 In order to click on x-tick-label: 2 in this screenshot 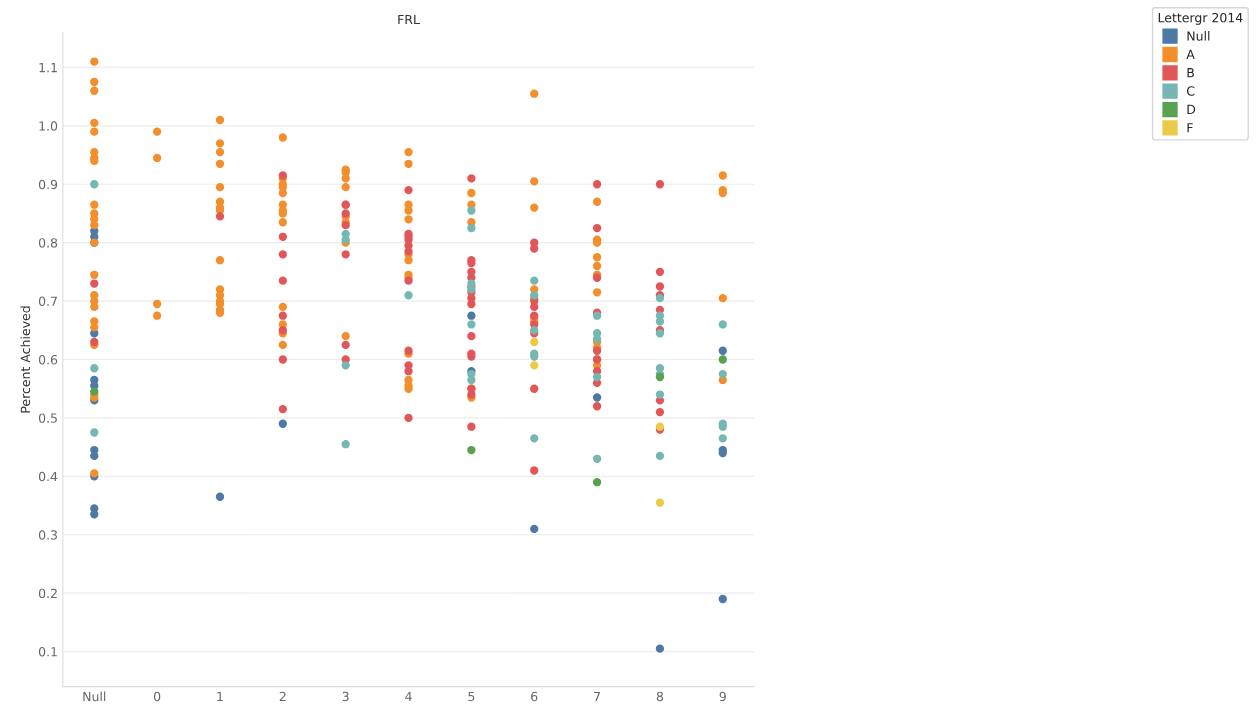, I will do `click(282, 696)`.